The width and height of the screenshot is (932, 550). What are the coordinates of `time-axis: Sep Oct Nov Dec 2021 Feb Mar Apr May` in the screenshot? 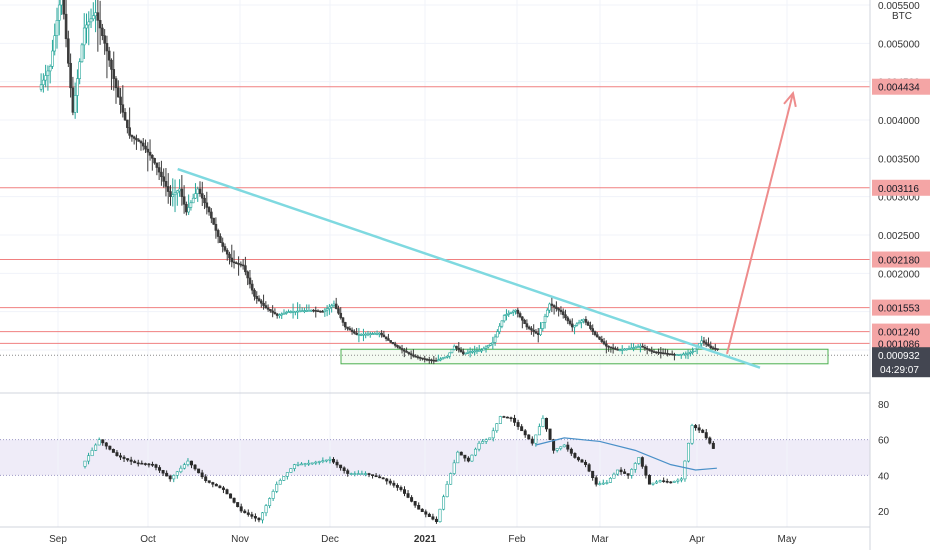 It's located at (422, 539).